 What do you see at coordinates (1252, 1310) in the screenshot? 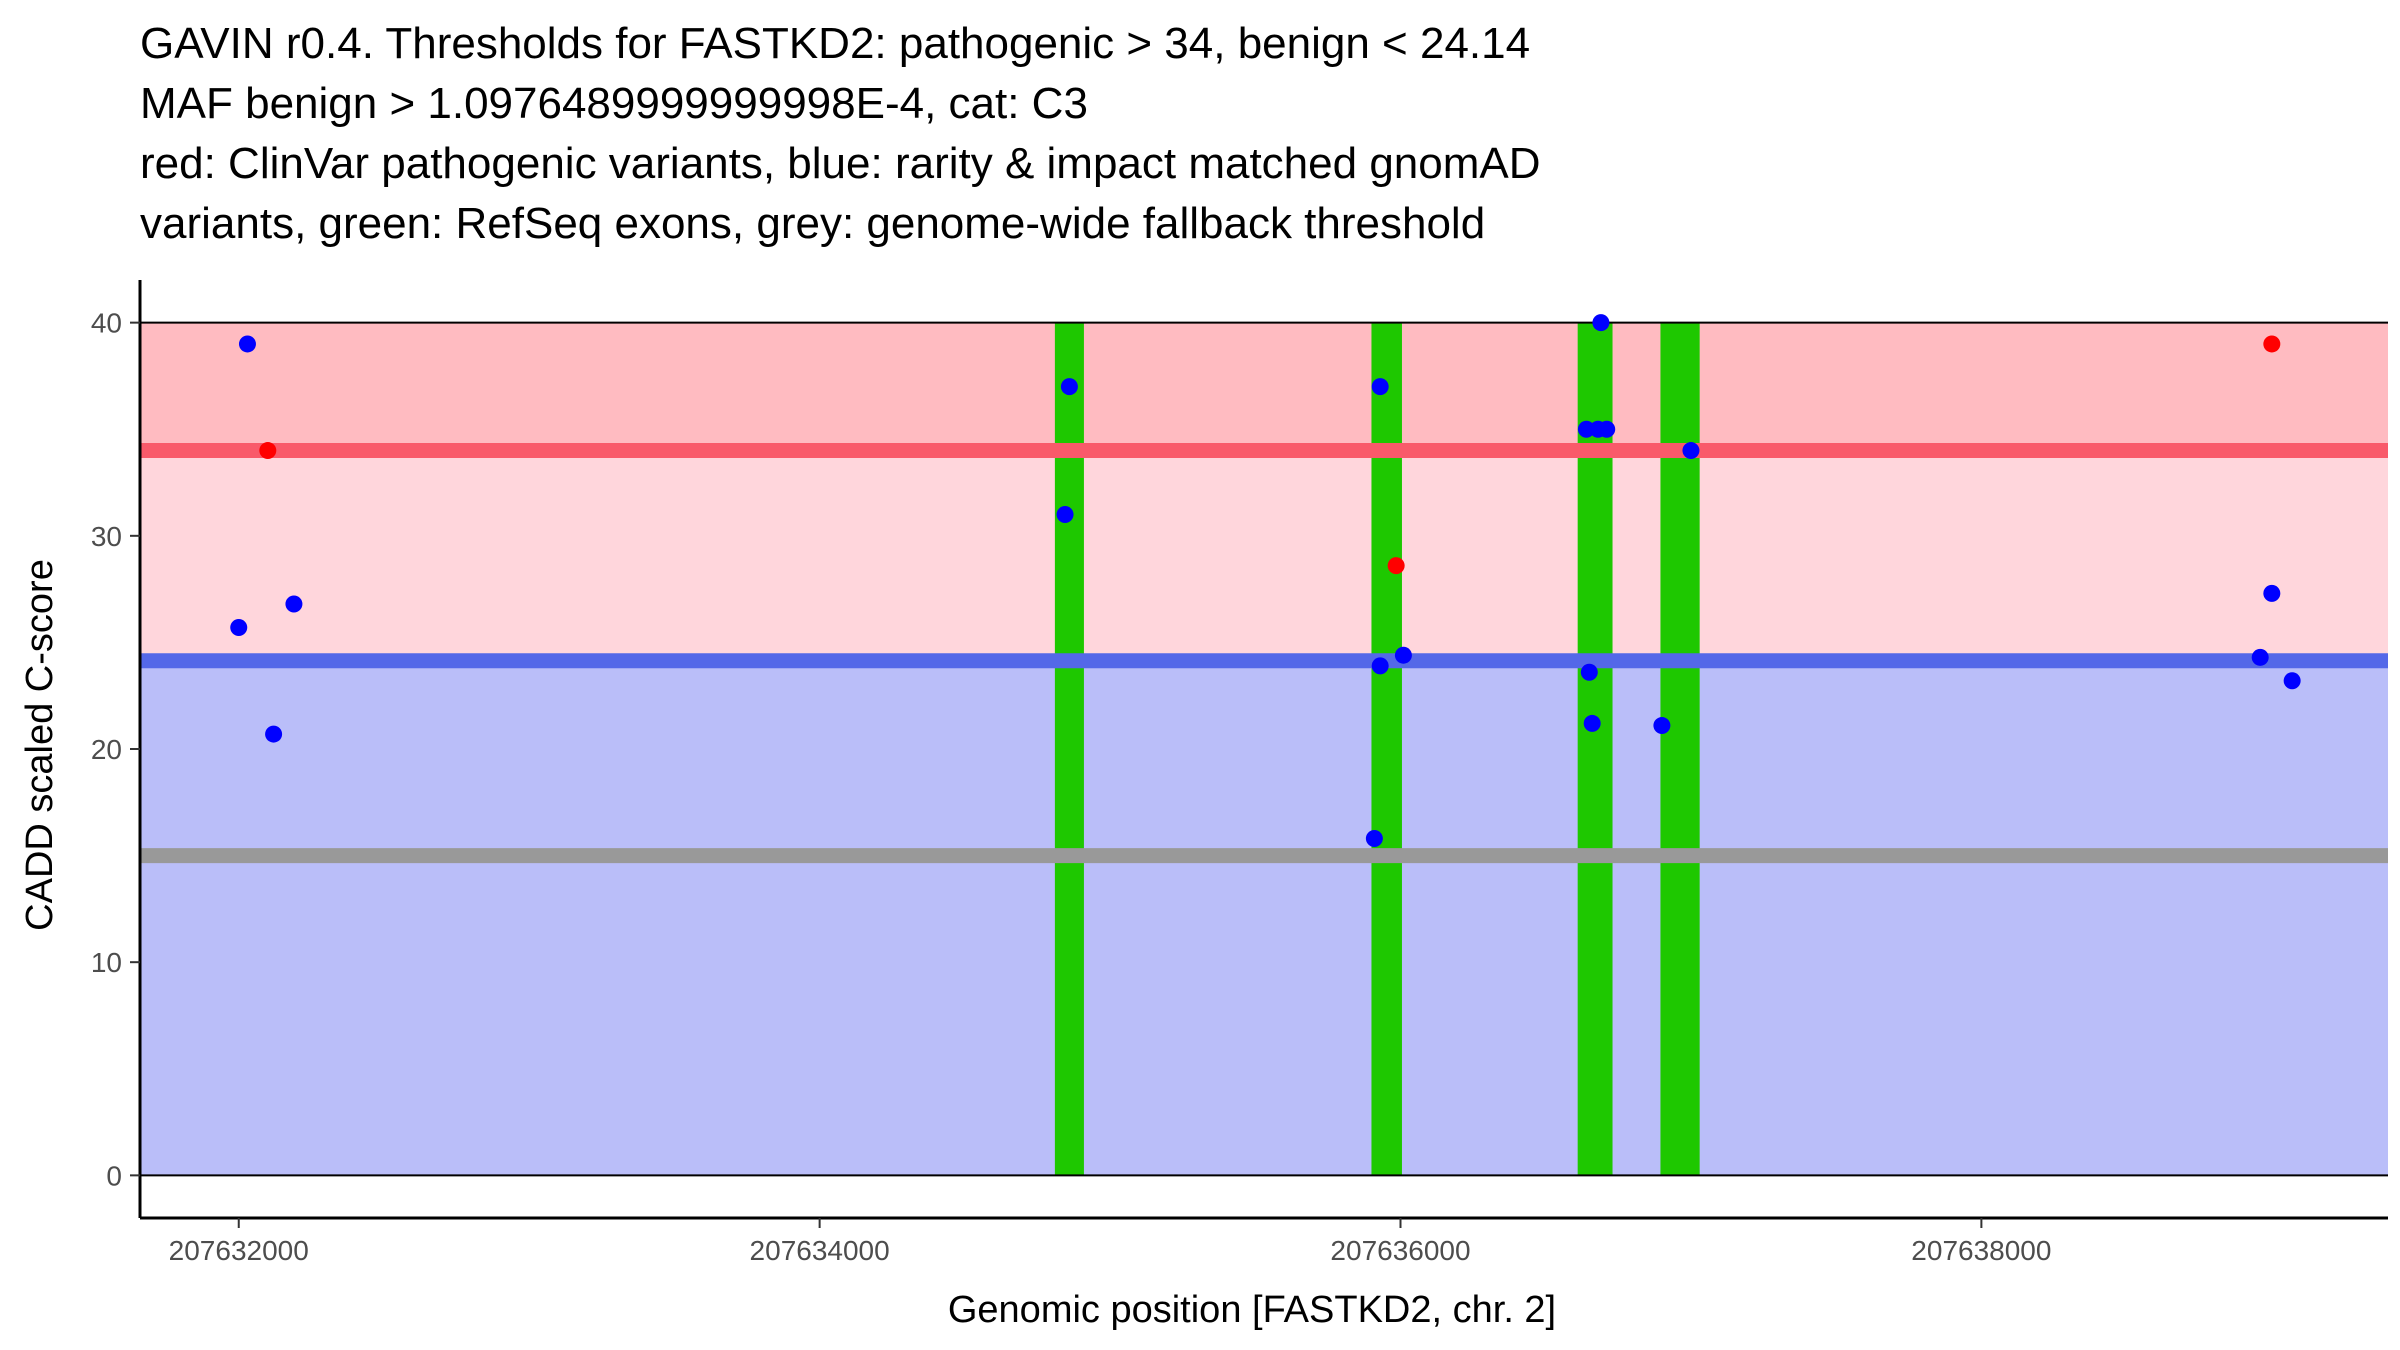
I see `x-axis-title: Genomic position [FASTKD2, chr. 2]` at bounding box center [1252, 1310].